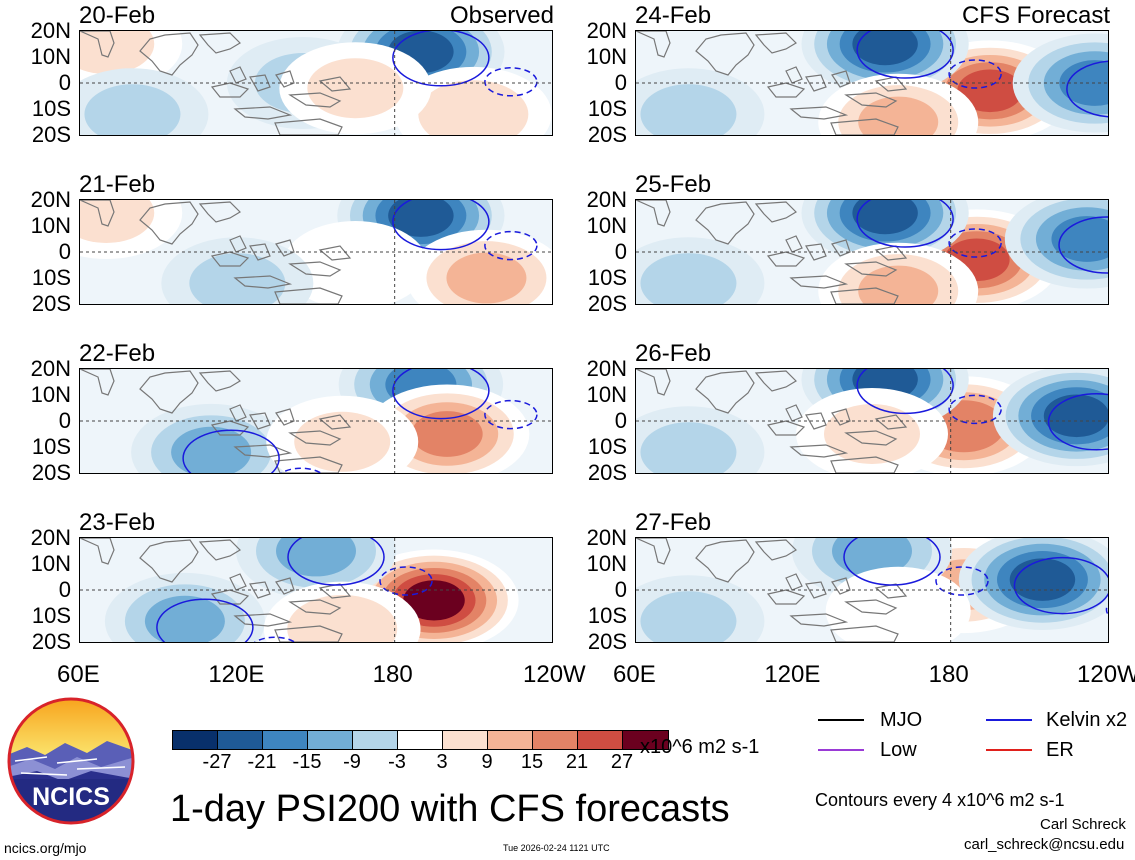  I want to click on panel-date: 27-Feb, so click(673, 522).